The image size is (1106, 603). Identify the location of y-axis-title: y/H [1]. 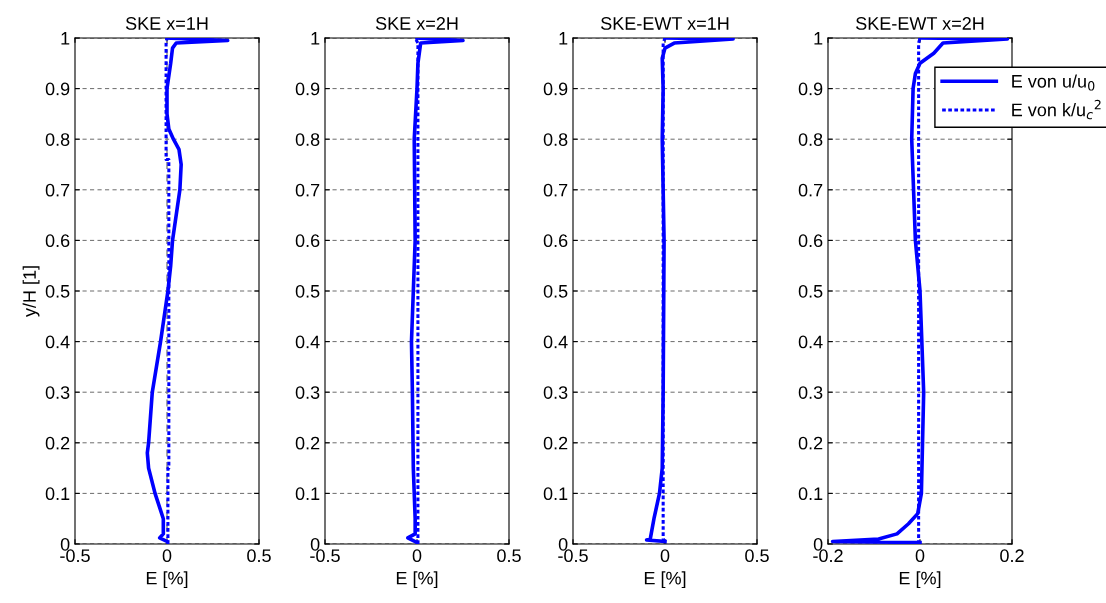
(31, 292).